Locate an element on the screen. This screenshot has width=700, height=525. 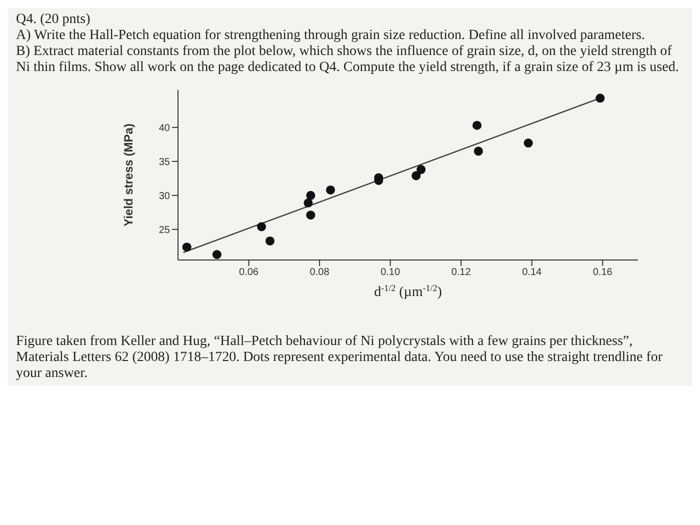
text: Figure taken from Keller and Hug, “Hall–Petch behaviour of Ni polycrystals with a few grains per thickness”, Materials Letters 62 (2008) 1718–1720. Dots represent experimental data. You need to use the straight trendline for your answer. is located at coordinates (340, 358).